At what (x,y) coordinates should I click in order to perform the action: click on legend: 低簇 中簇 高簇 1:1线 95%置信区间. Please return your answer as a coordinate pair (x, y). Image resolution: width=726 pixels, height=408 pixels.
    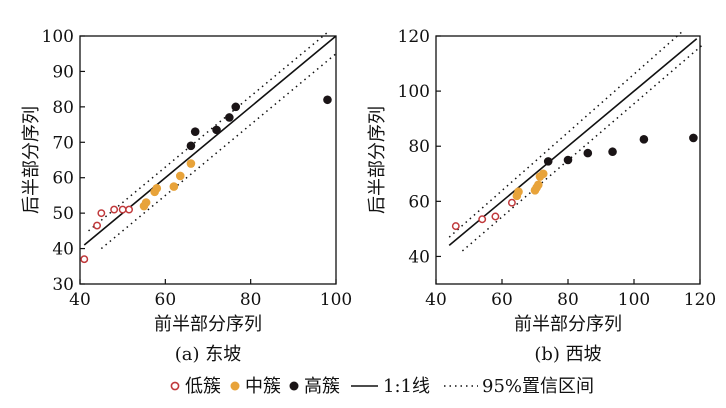
    Looking at the image, I should click on (382, 386).